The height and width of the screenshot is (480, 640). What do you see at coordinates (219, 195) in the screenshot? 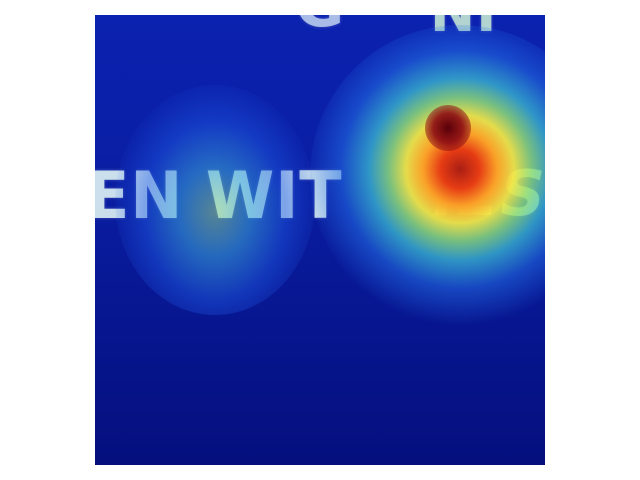
I see `photo-text-middle-left: EN WIT` at bounding box center [219, 195].